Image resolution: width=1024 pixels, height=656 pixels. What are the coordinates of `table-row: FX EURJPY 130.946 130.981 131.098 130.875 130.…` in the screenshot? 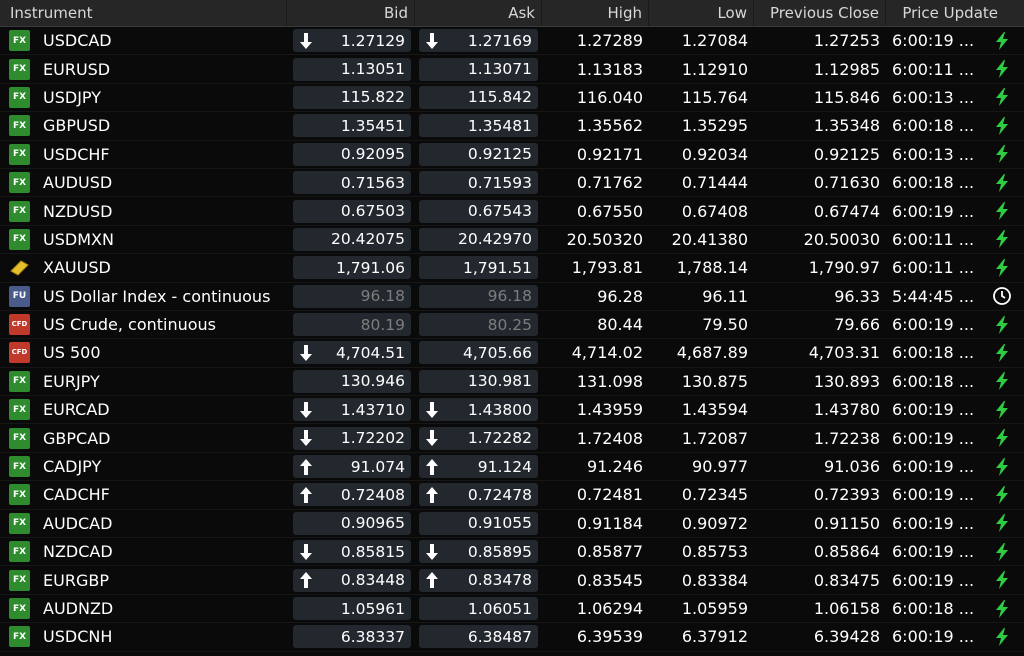 It's located at (512, 382).